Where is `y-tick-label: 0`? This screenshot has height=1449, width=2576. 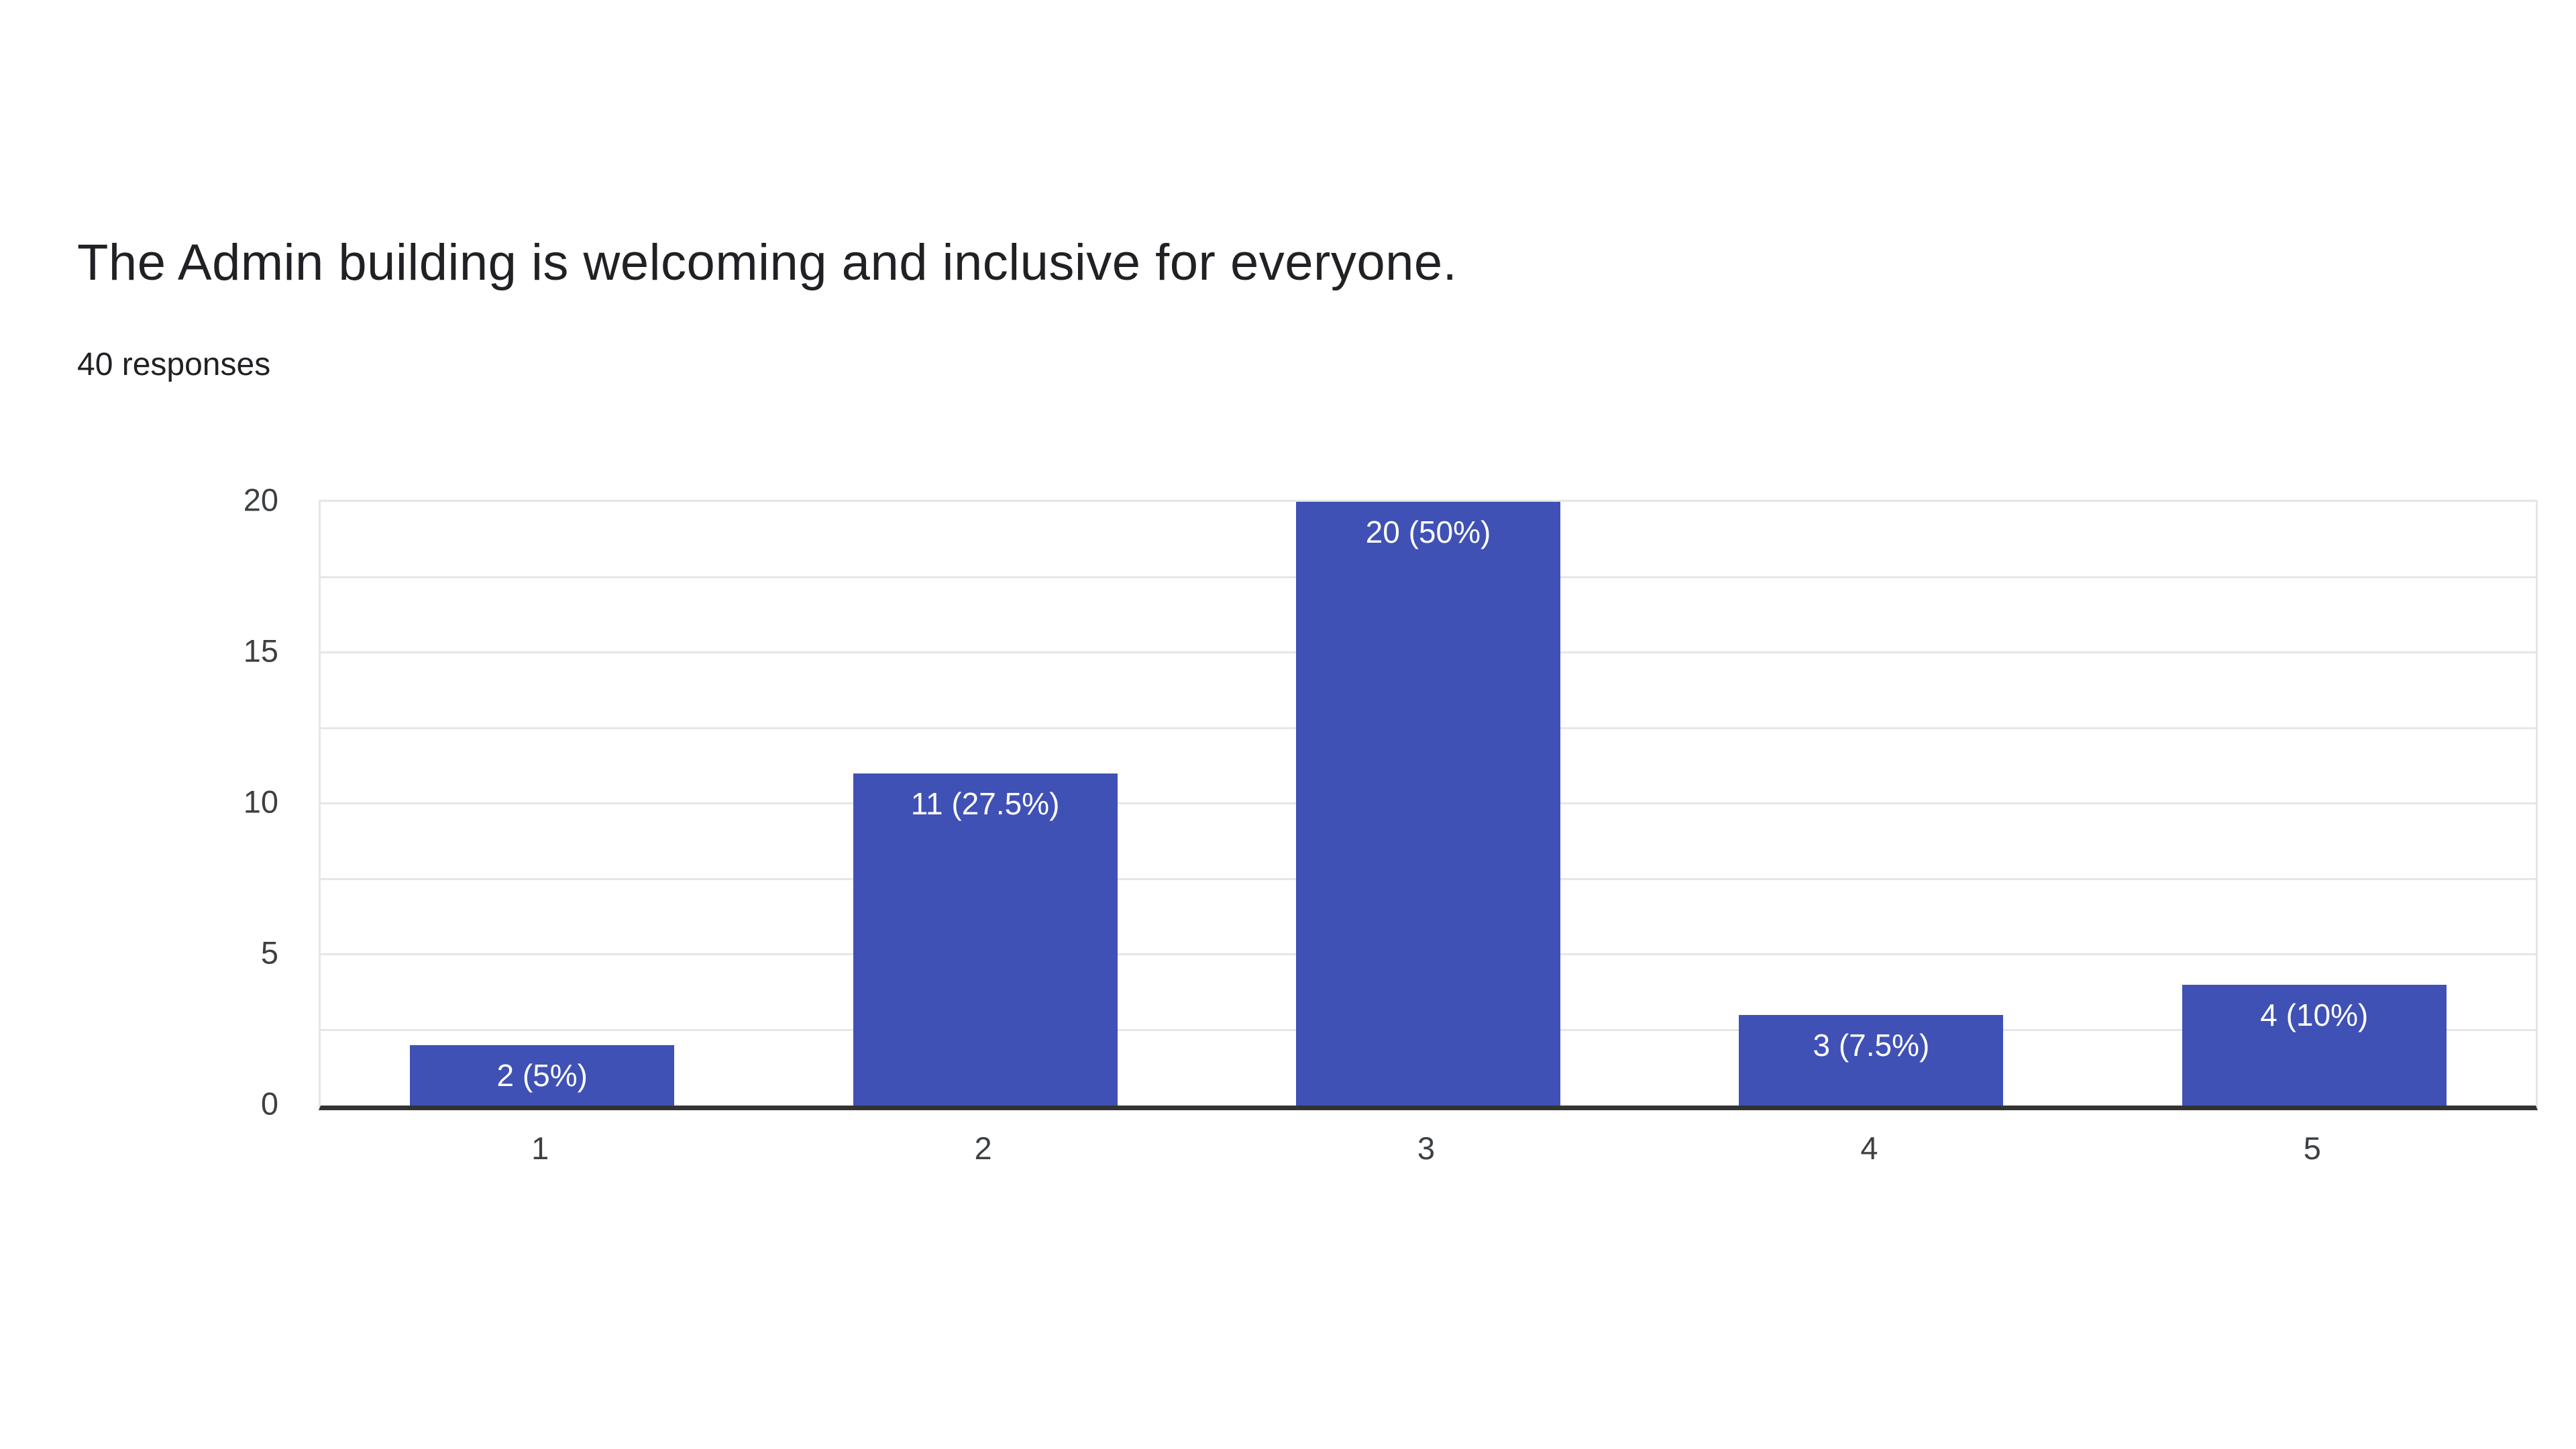 y-tick-label: 0 is located at coordinates (269, 1103).